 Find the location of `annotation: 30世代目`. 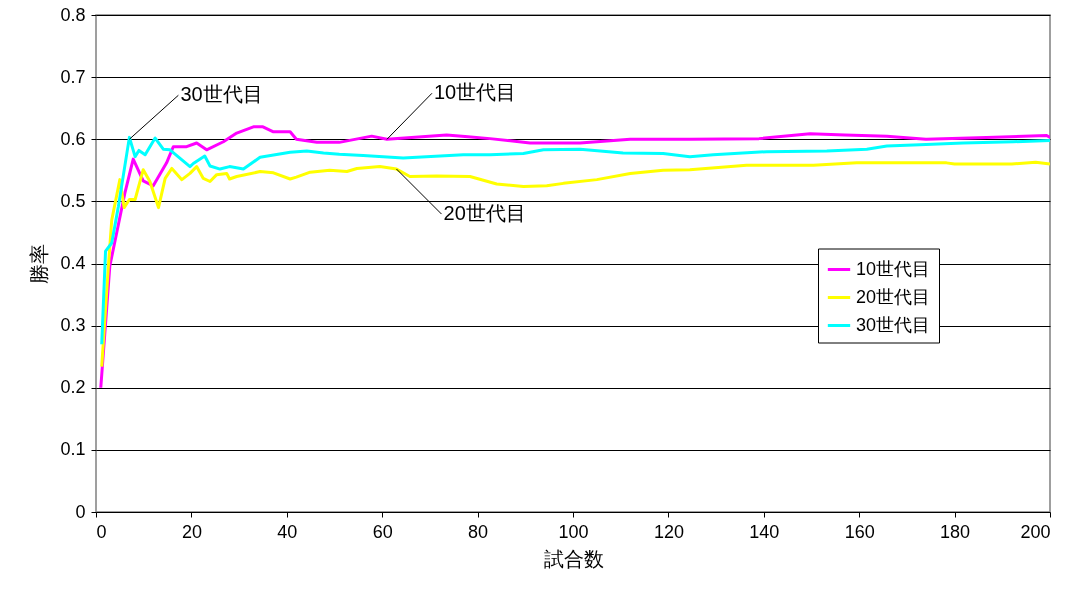

annotation: 30世代目 is located at coordinates (221, 94).